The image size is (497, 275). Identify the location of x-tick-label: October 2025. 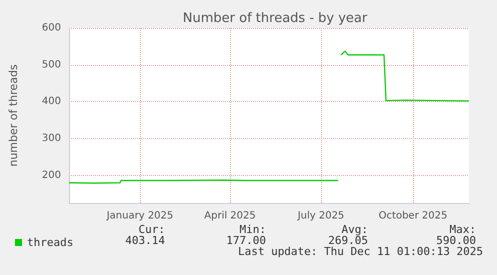
(413, 216).